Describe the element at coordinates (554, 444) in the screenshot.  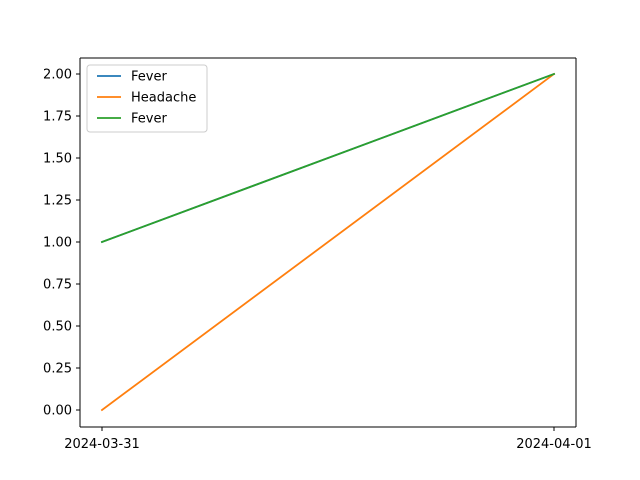
I see `x-tick-label-1: 2024-04-01` at that location.